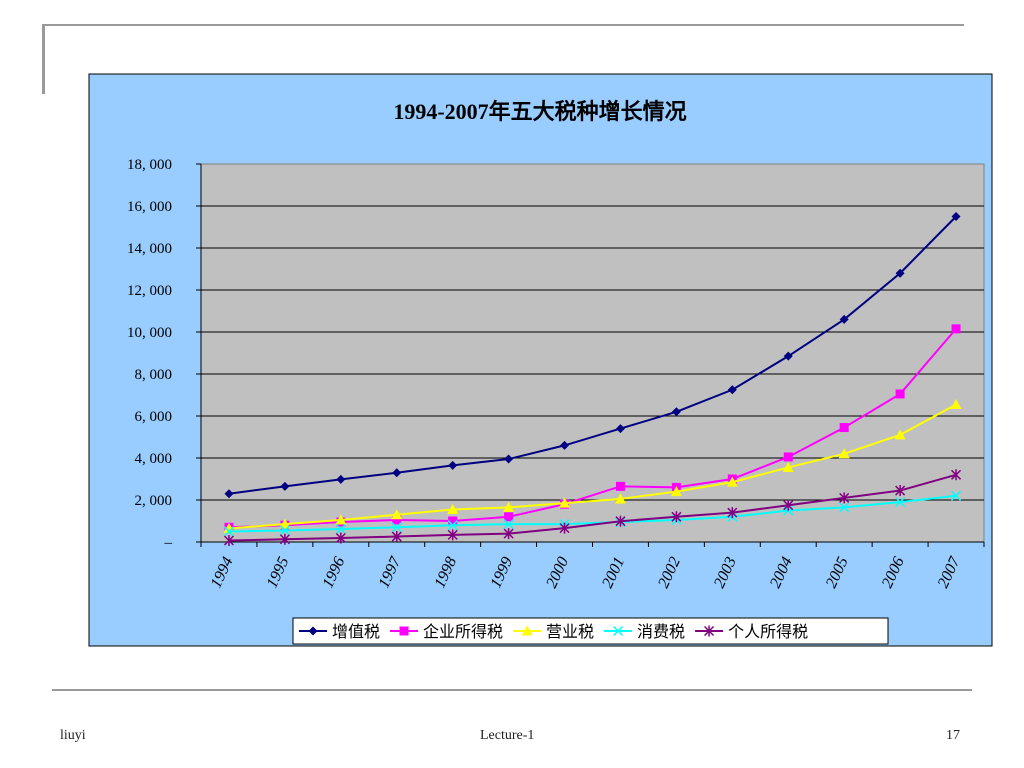 The image size is (1024, 768). Describe the element at coordinates (356, 632) in the screenshot. I see `legend-label: 增值税` at that location.